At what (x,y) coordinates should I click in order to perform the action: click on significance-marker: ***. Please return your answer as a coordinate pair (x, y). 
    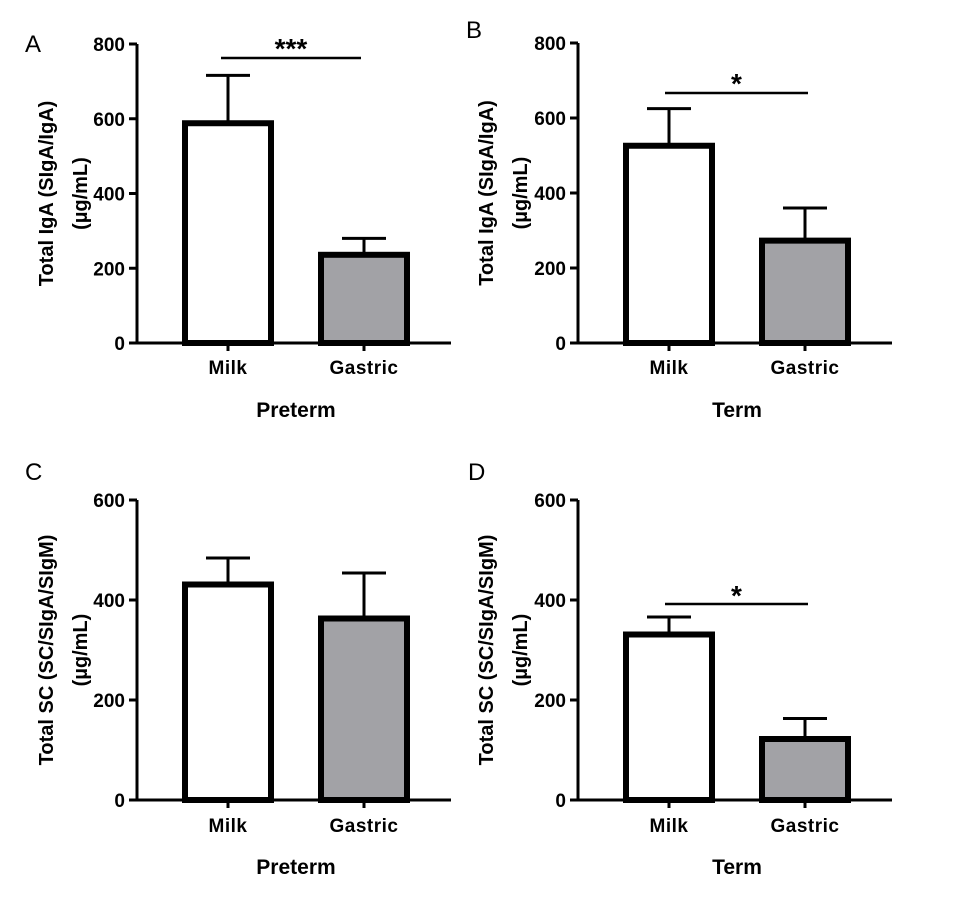
    Looking at the image, I should click on (291, 48).